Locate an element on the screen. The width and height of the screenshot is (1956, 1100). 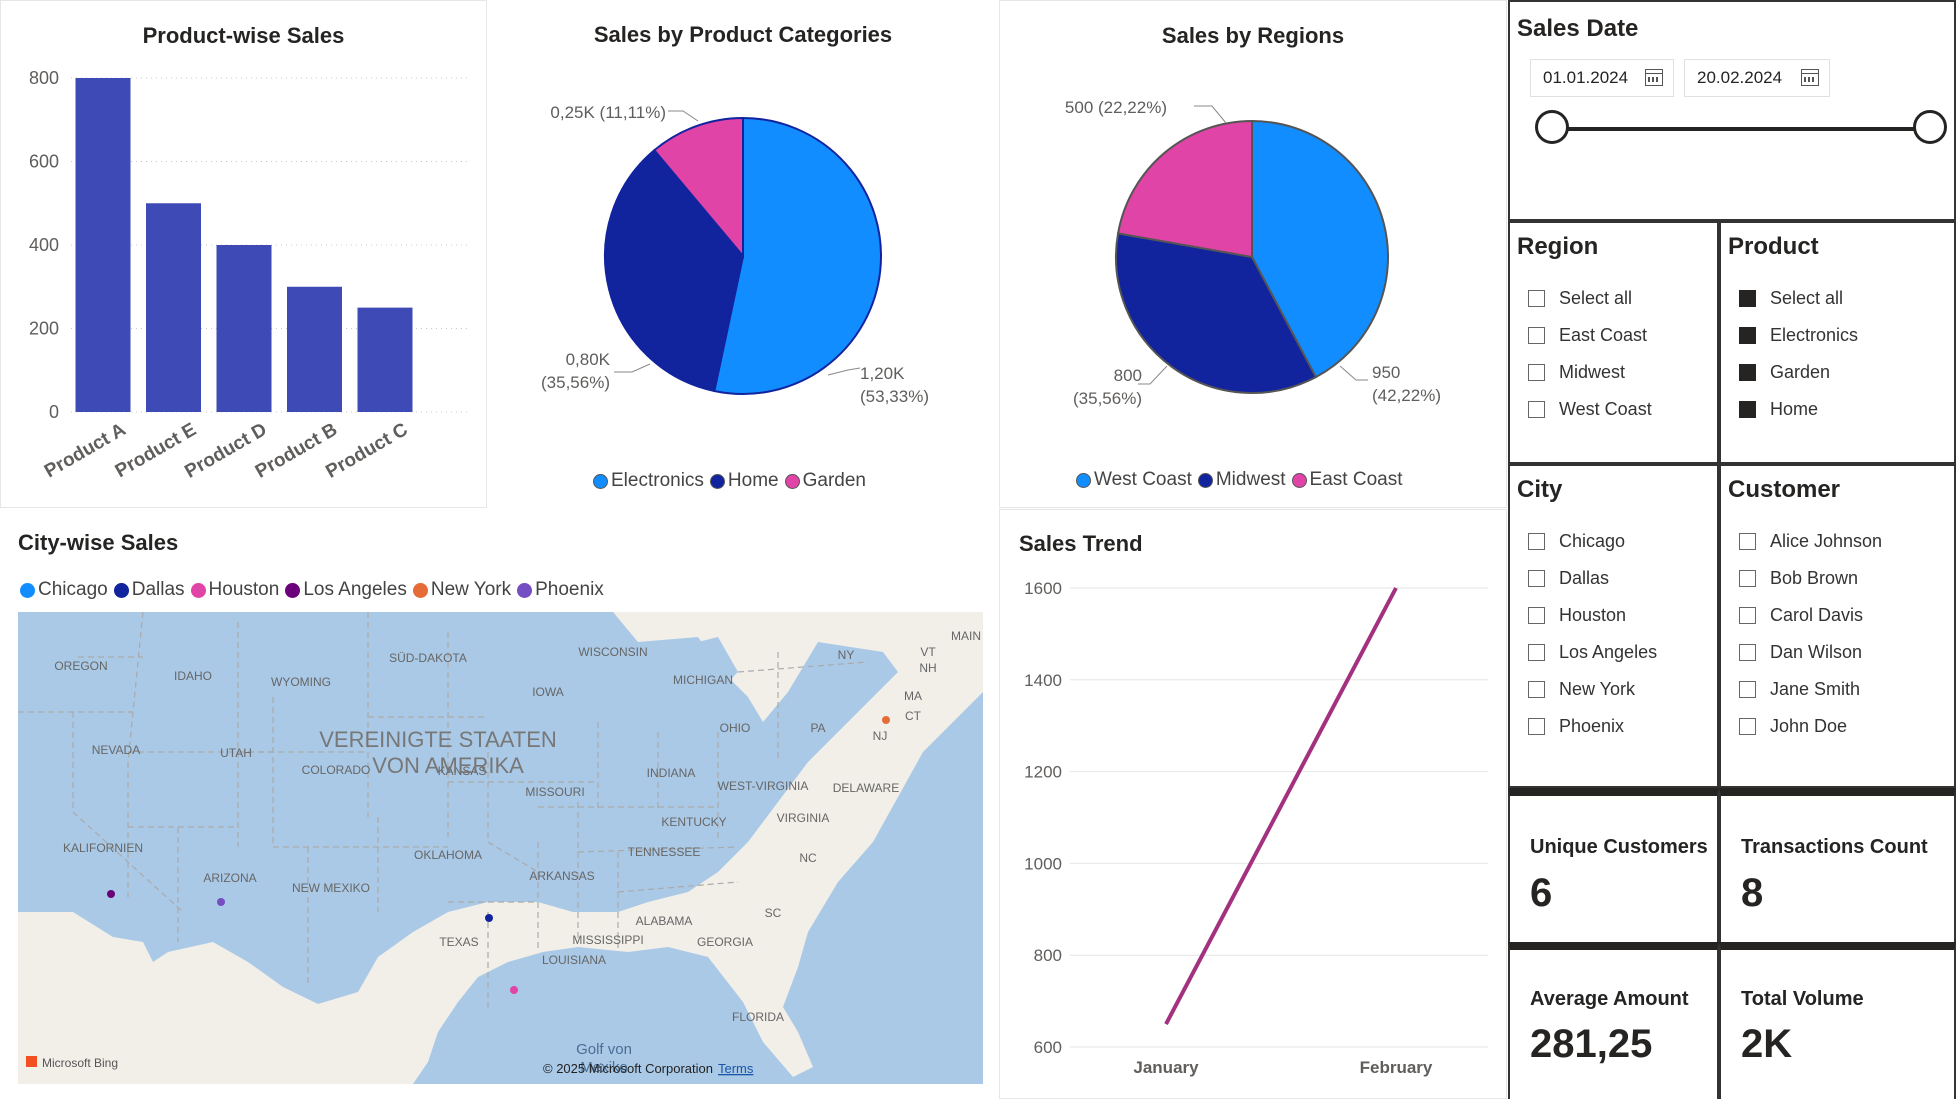
slicer-item: Home is located at coordinates (1798, 409).